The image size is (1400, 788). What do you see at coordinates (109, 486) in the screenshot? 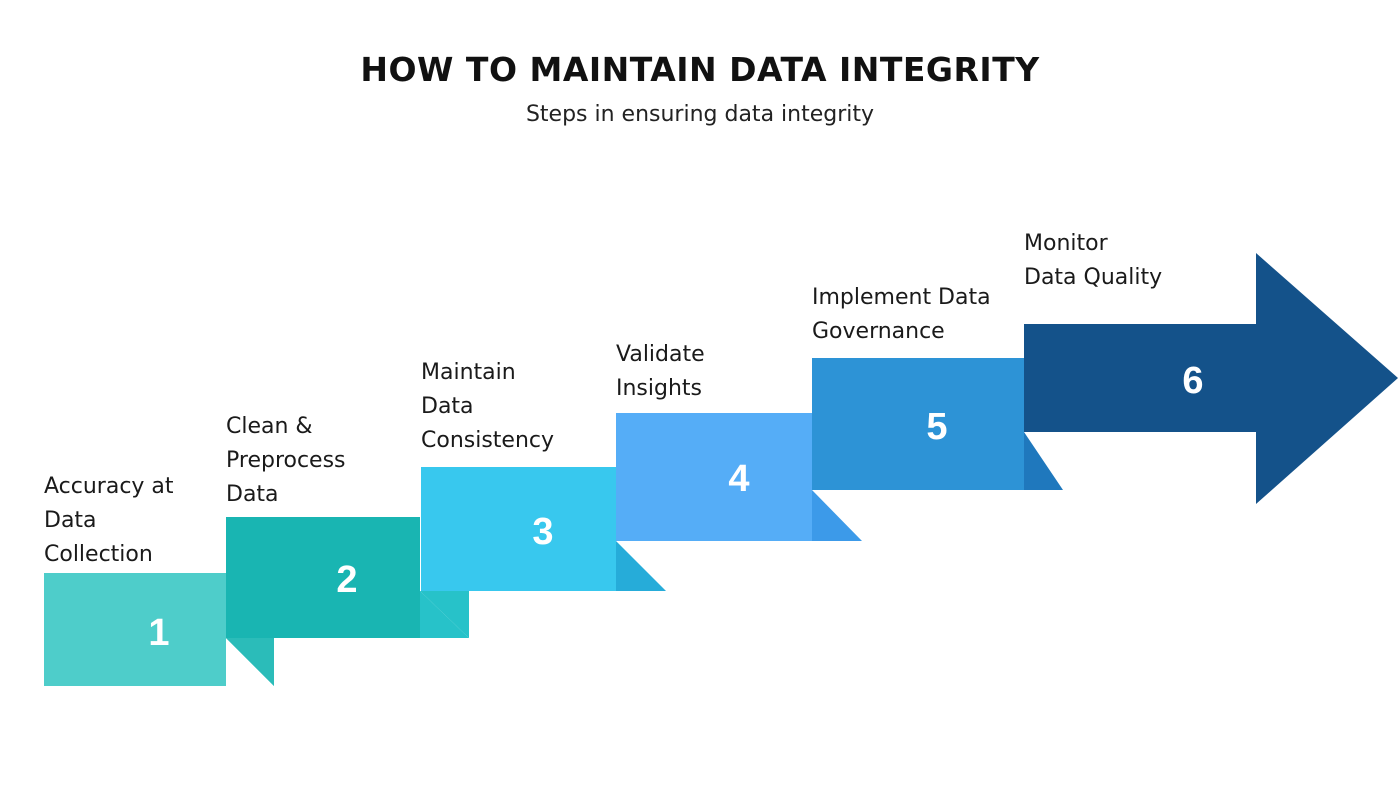
I see `step-1-label-line-1: Accuracy at` at bounding box center [109, 486].